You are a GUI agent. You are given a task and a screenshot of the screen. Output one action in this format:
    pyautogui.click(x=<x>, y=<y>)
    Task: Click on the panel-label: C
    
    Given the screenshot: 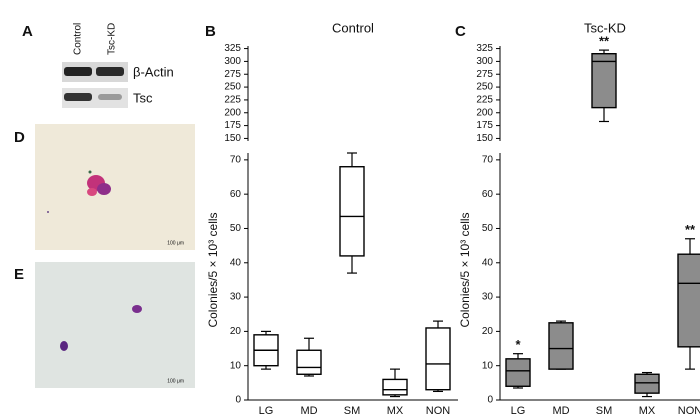 What is the action you would take?
    pyautogui.click(x=460, y=31)
    